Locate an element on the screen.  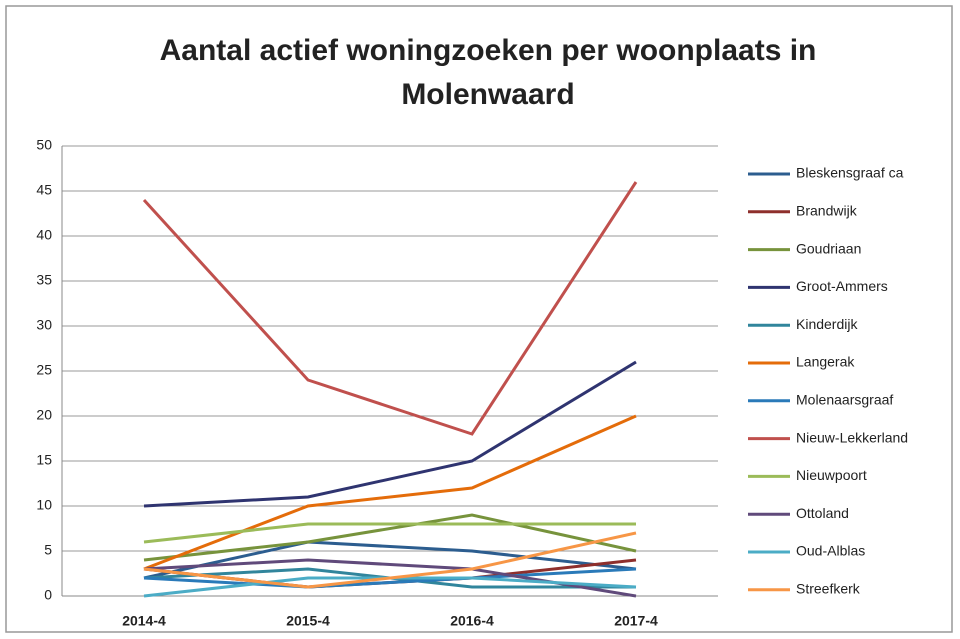
y-tick-label: 40 is located at coordinates (44, 235).